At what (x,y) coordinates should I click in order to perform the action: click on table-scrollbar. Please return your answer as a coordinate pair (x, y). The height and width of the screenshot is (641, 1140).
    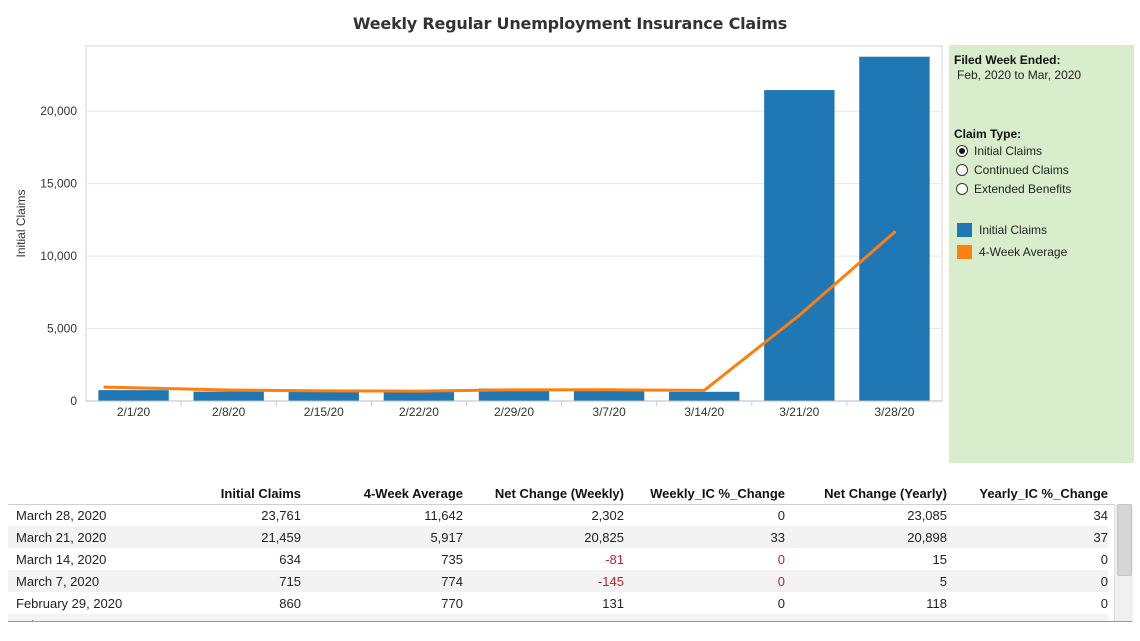
    Looking at the image, I should click on (1123, 563).